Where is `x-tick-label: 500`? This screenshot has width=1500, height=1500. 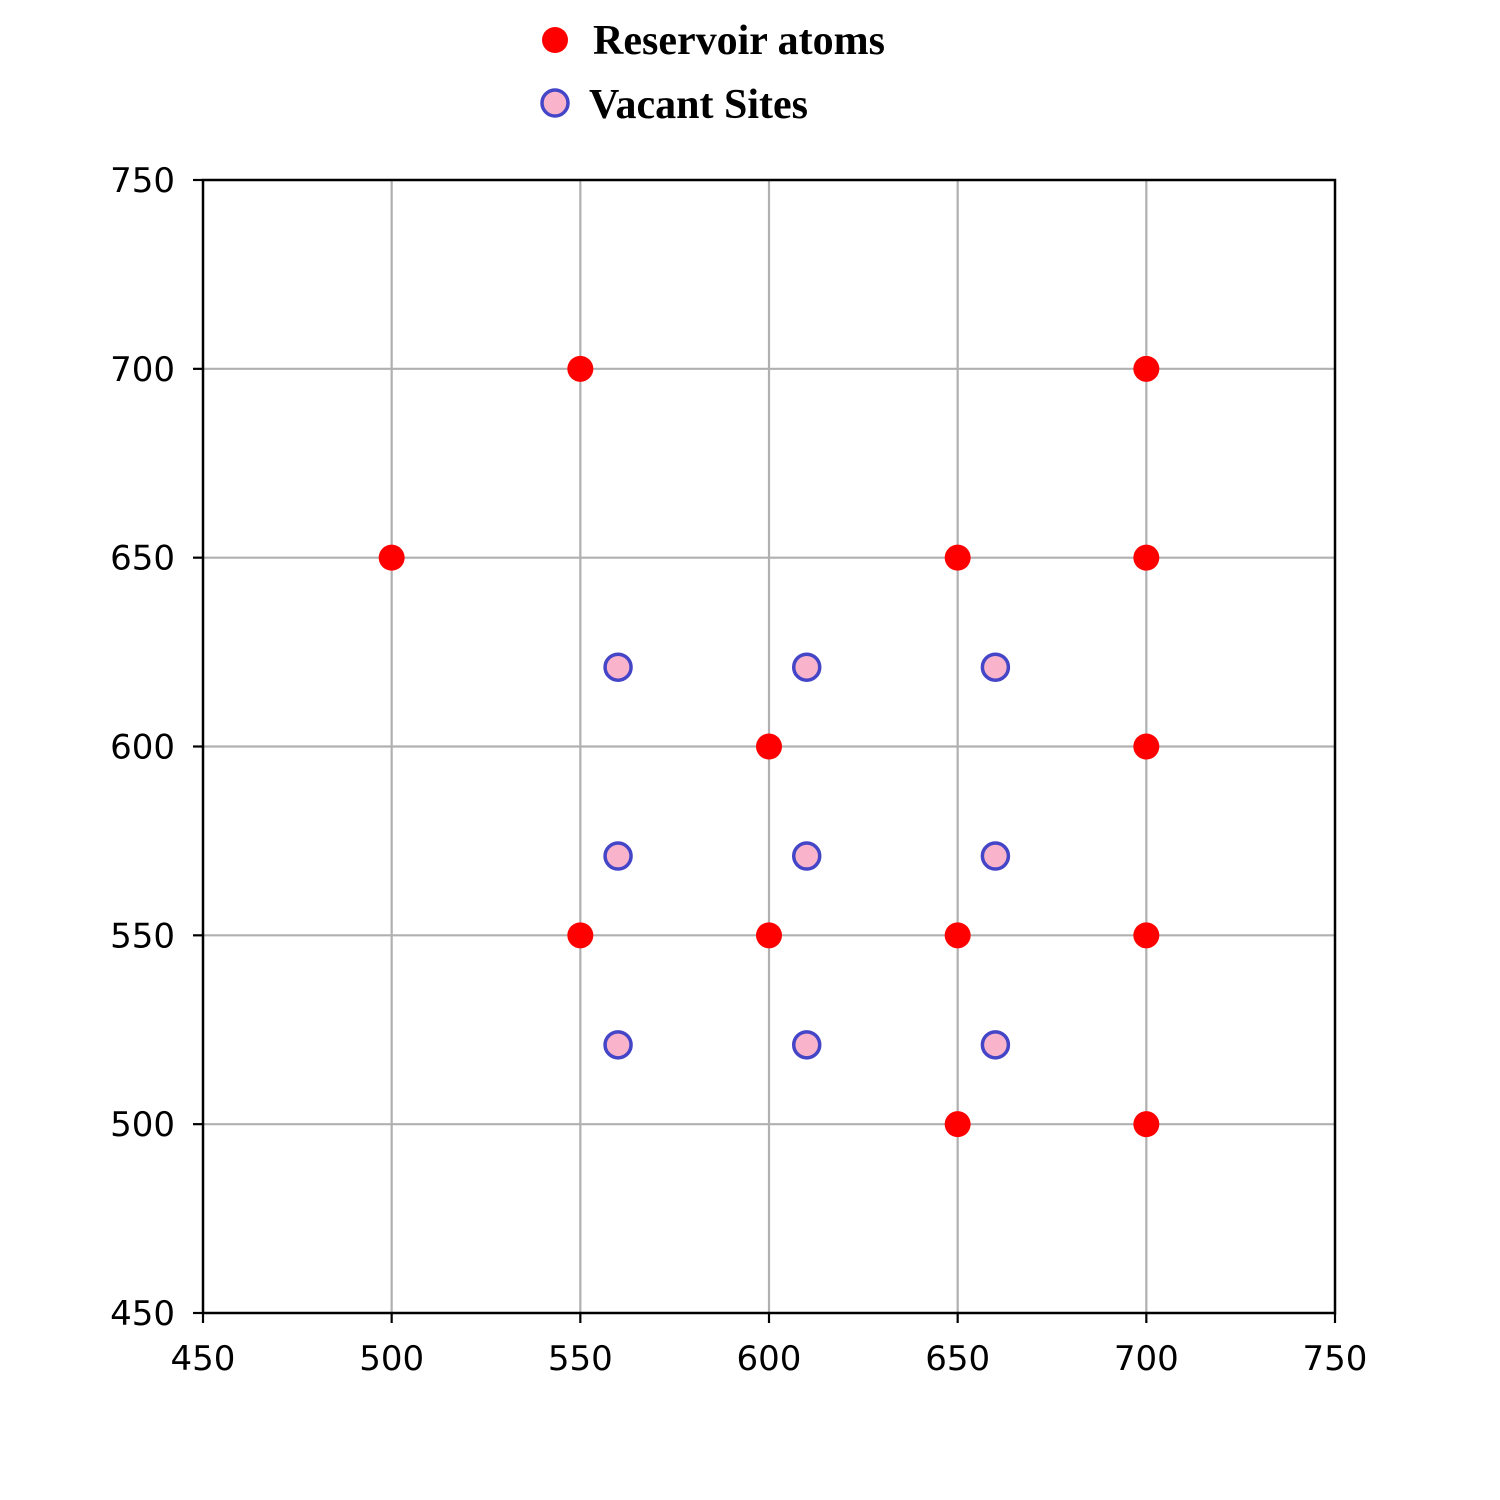 x-tick-label: 500 is located at coordinates (391, 1359).